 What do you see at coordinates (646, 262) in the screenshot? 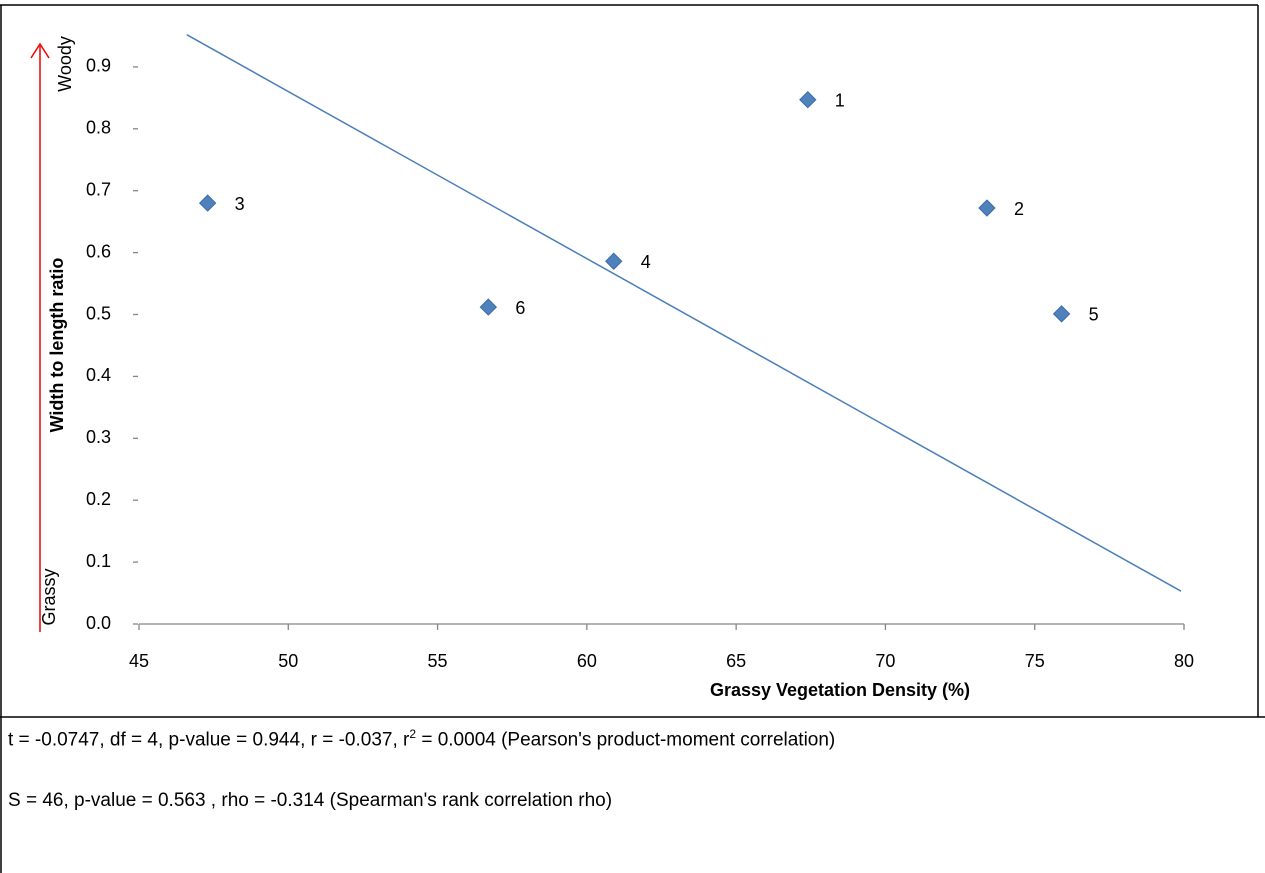
I see `point-label: 4` at bounding box center [646, 262].